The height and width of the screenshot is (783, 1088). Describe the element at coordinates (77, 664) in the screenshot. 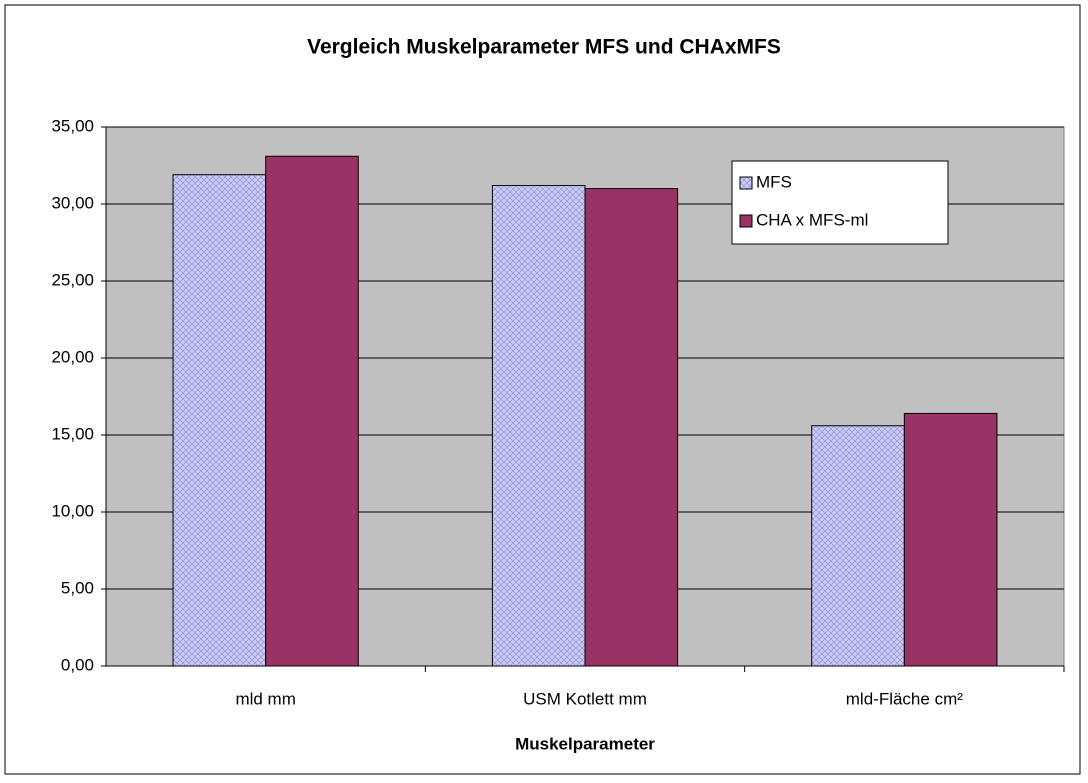

I see `y-tick-label: 0,00` at that location.